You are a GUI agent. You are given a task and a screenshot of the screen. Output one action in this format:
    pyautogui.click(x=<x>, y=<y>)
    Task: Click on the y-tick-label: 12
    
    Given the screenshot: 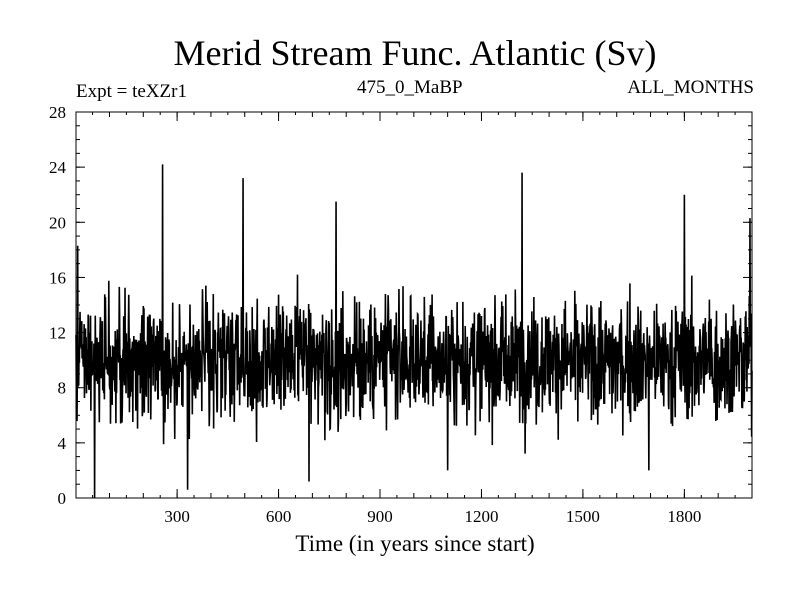 What is the action you would take?
    pyautogui.click(x=57, y=333)
    